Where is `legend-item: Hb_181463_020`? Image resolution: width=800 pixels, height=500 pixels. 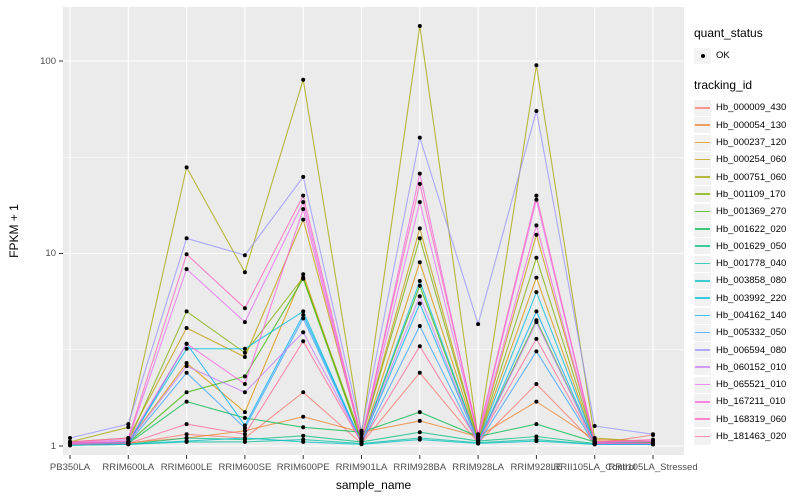 legend-item: Hb_181463_020 is located at coordinates (746, 436).